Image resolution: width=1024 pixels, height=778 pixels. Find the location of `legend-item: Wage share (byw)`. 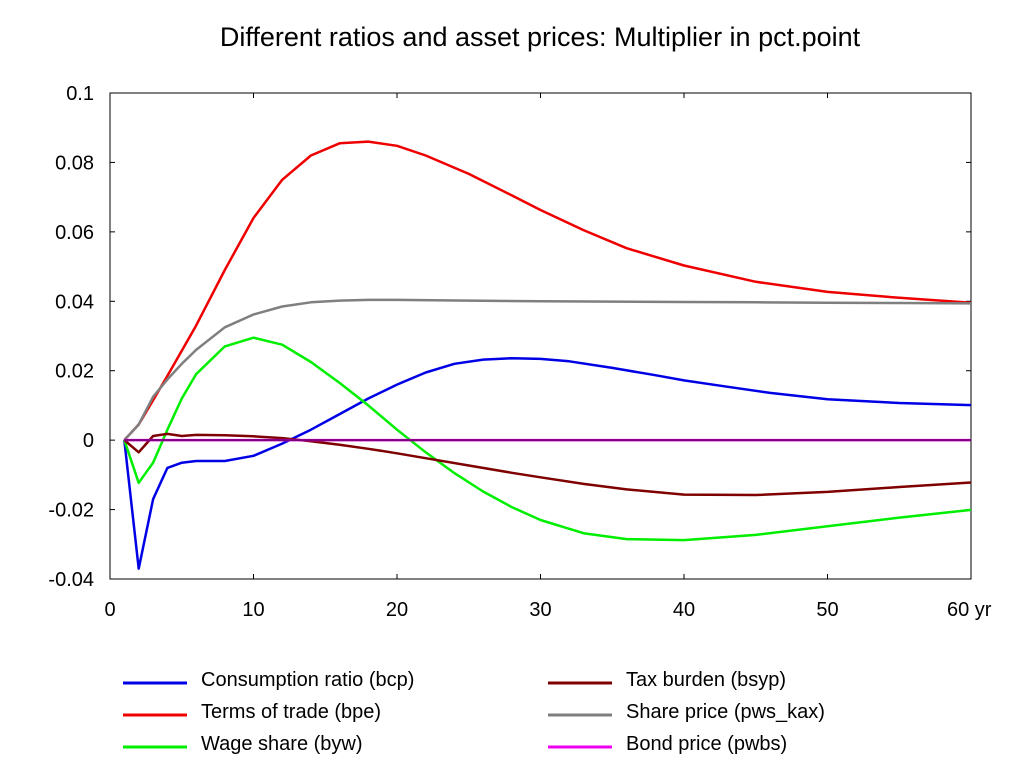

legend-item: Wage share (byw) is located at coordinates (243, 744).